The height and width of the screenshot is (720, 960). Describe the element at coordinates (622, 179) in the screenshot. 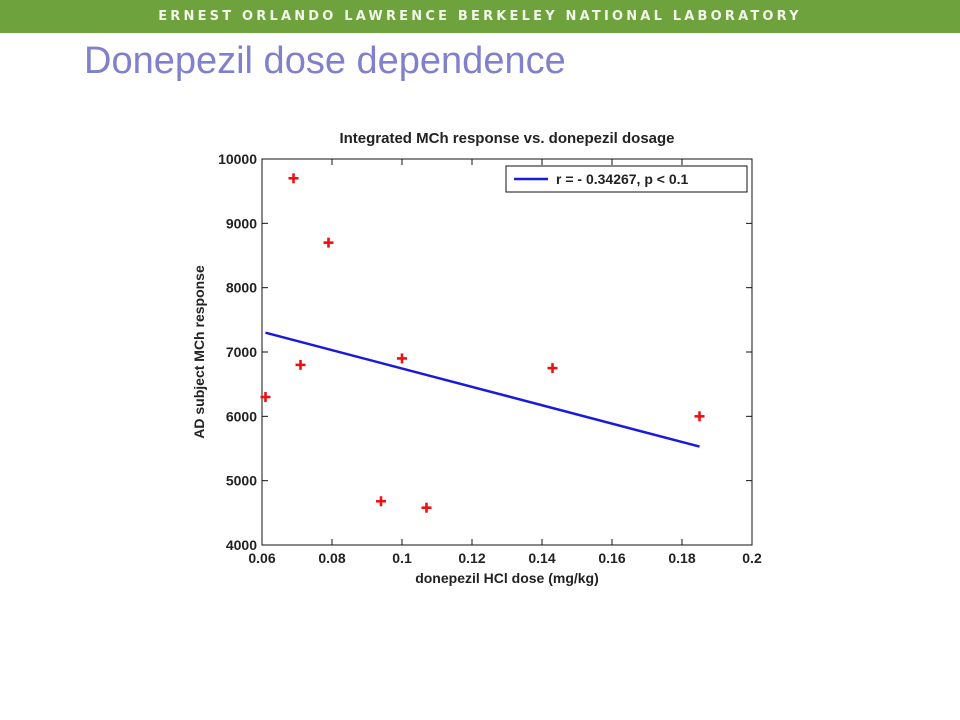

I see `legend-label: r = - 0.34267, p < 0.1` at that location.